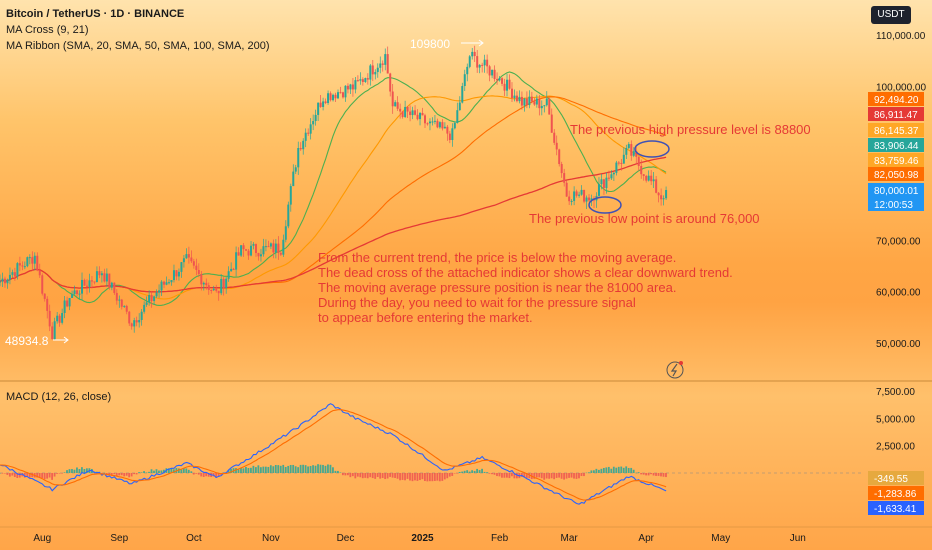 This screenshot has height=550, width=932. I want to click on alert-dot, so click(681, 363).